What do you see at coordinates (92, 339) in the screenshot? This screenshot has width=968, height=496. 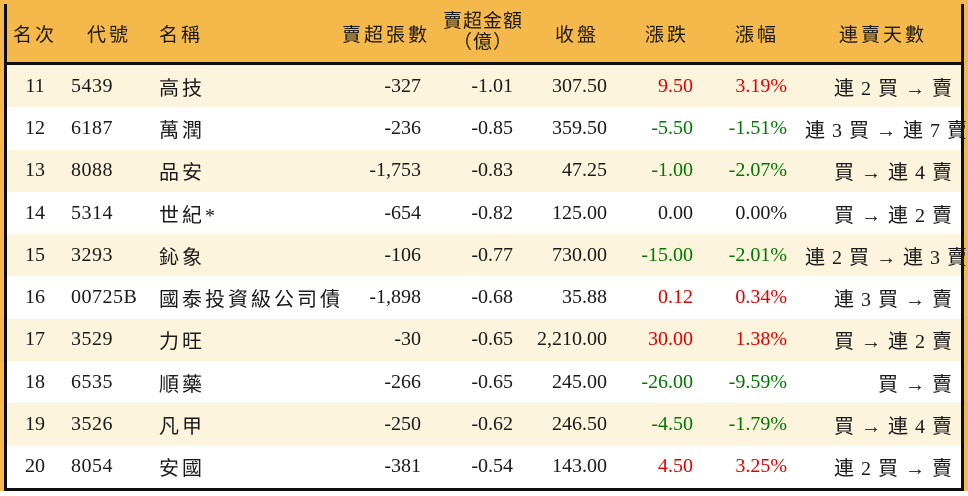 I see `cell-code: 3529` at bounding box center [92, 339].